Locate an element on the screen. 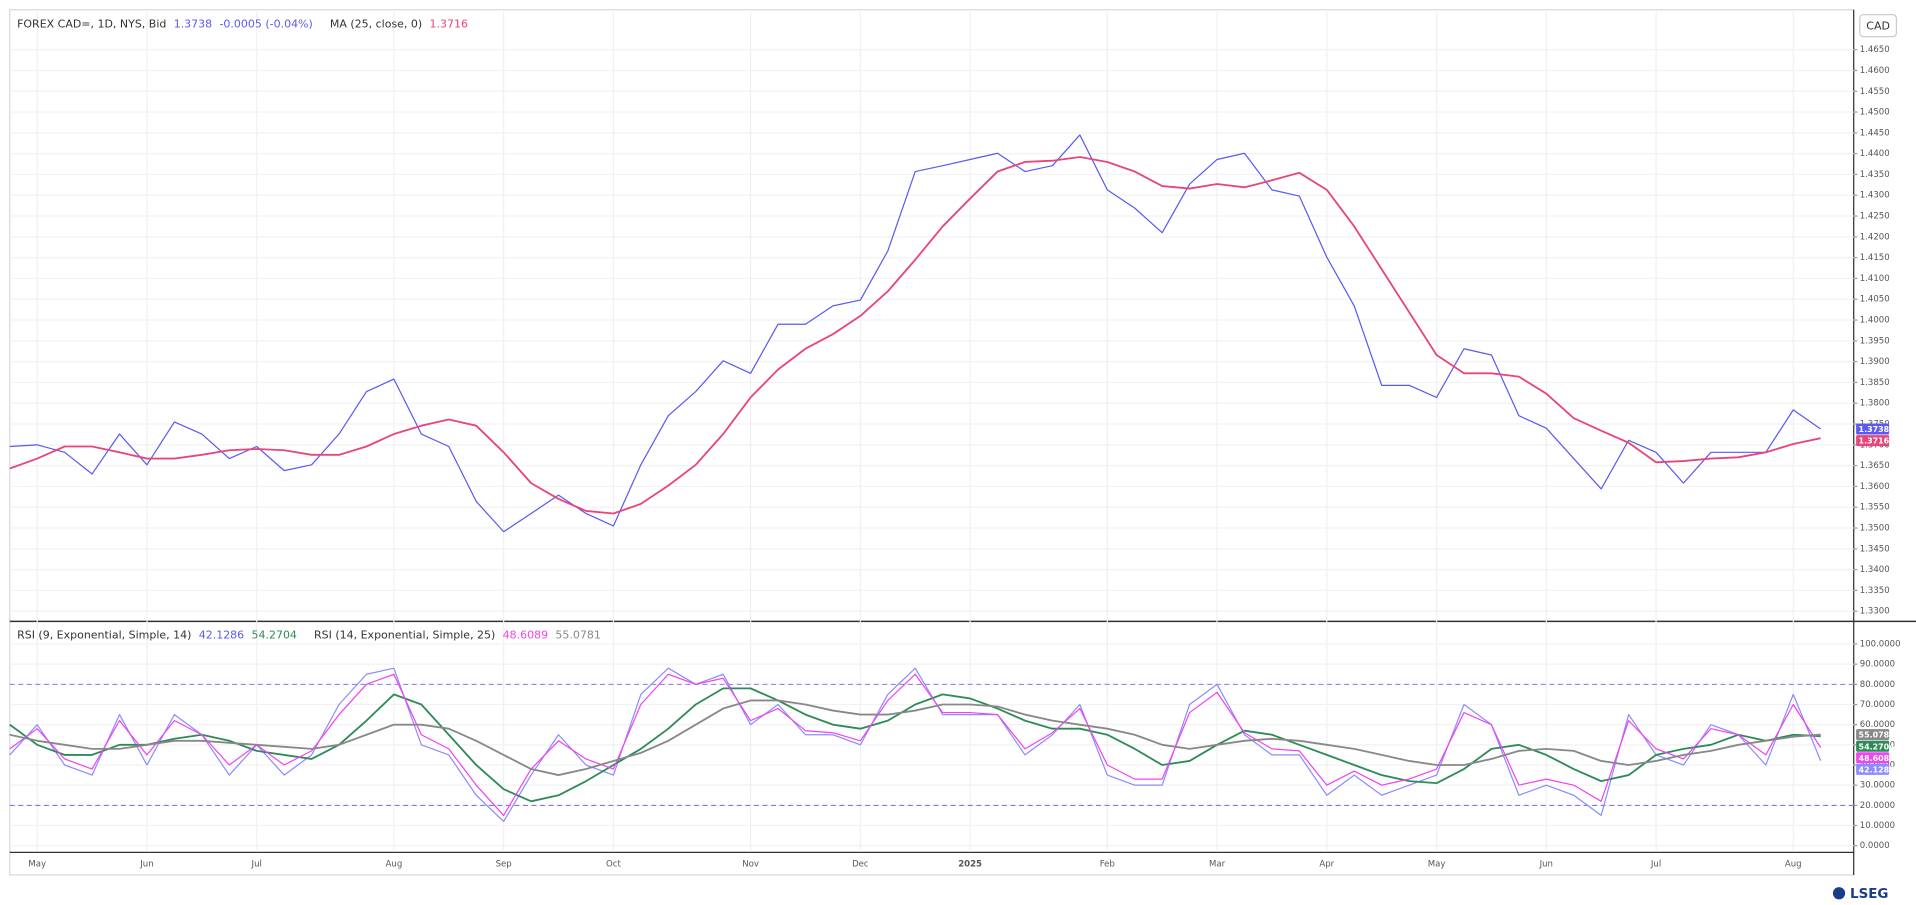  x-tick-label: 2025 is located at coordinates (970, 864).